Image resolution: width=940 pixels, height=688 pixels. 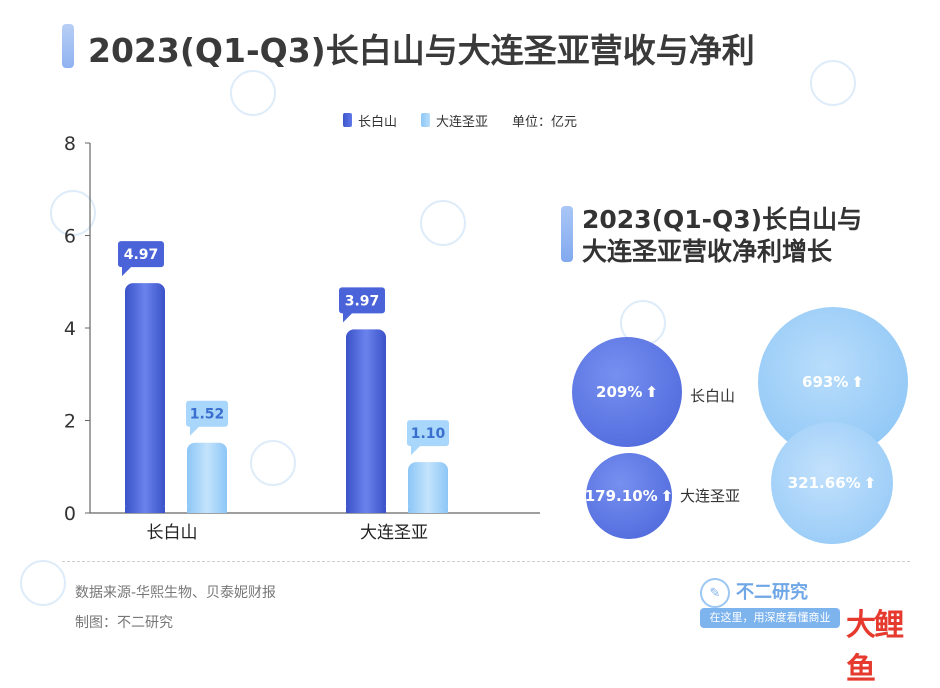 What do you see at coordinates (770, 618) in the screenshot?
I see `logo-slogan: 在这里，用深度看懂商业` at bounding box center [770, 618].